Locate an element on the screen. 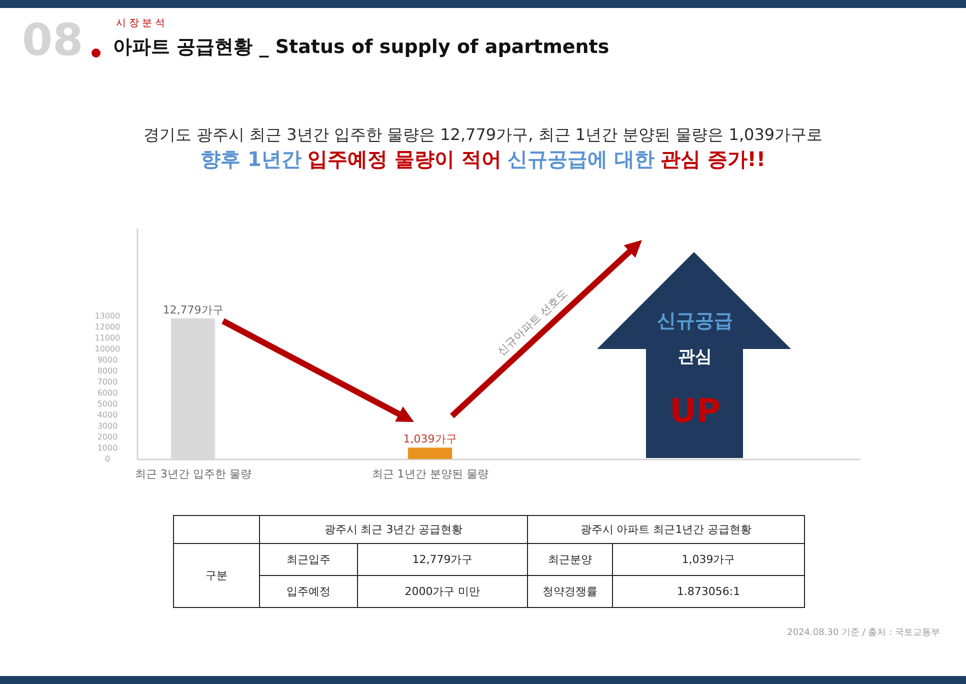 This screenshot has width=966, height=684. text: 2000가구 미만 is located at coordinates (442, 591).